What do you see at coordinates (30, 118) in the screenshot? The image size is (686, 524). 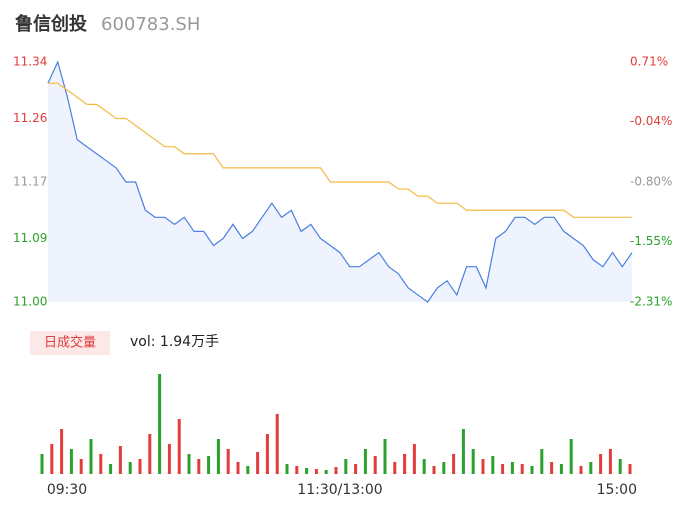 I see `y-tick-label: 11.26` at bounding box center [30, 118].